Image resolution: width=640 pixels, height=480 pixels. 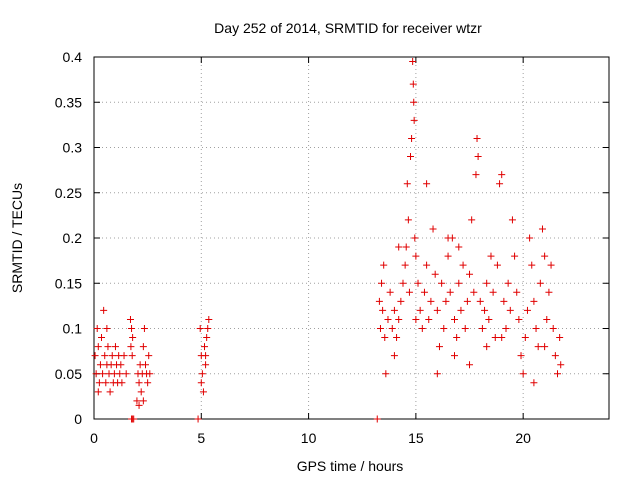 What do you see at coordinates (73, 148) in the screenshot?
I see `y-tick-label: 0.3` at bounding box center [73, 148].